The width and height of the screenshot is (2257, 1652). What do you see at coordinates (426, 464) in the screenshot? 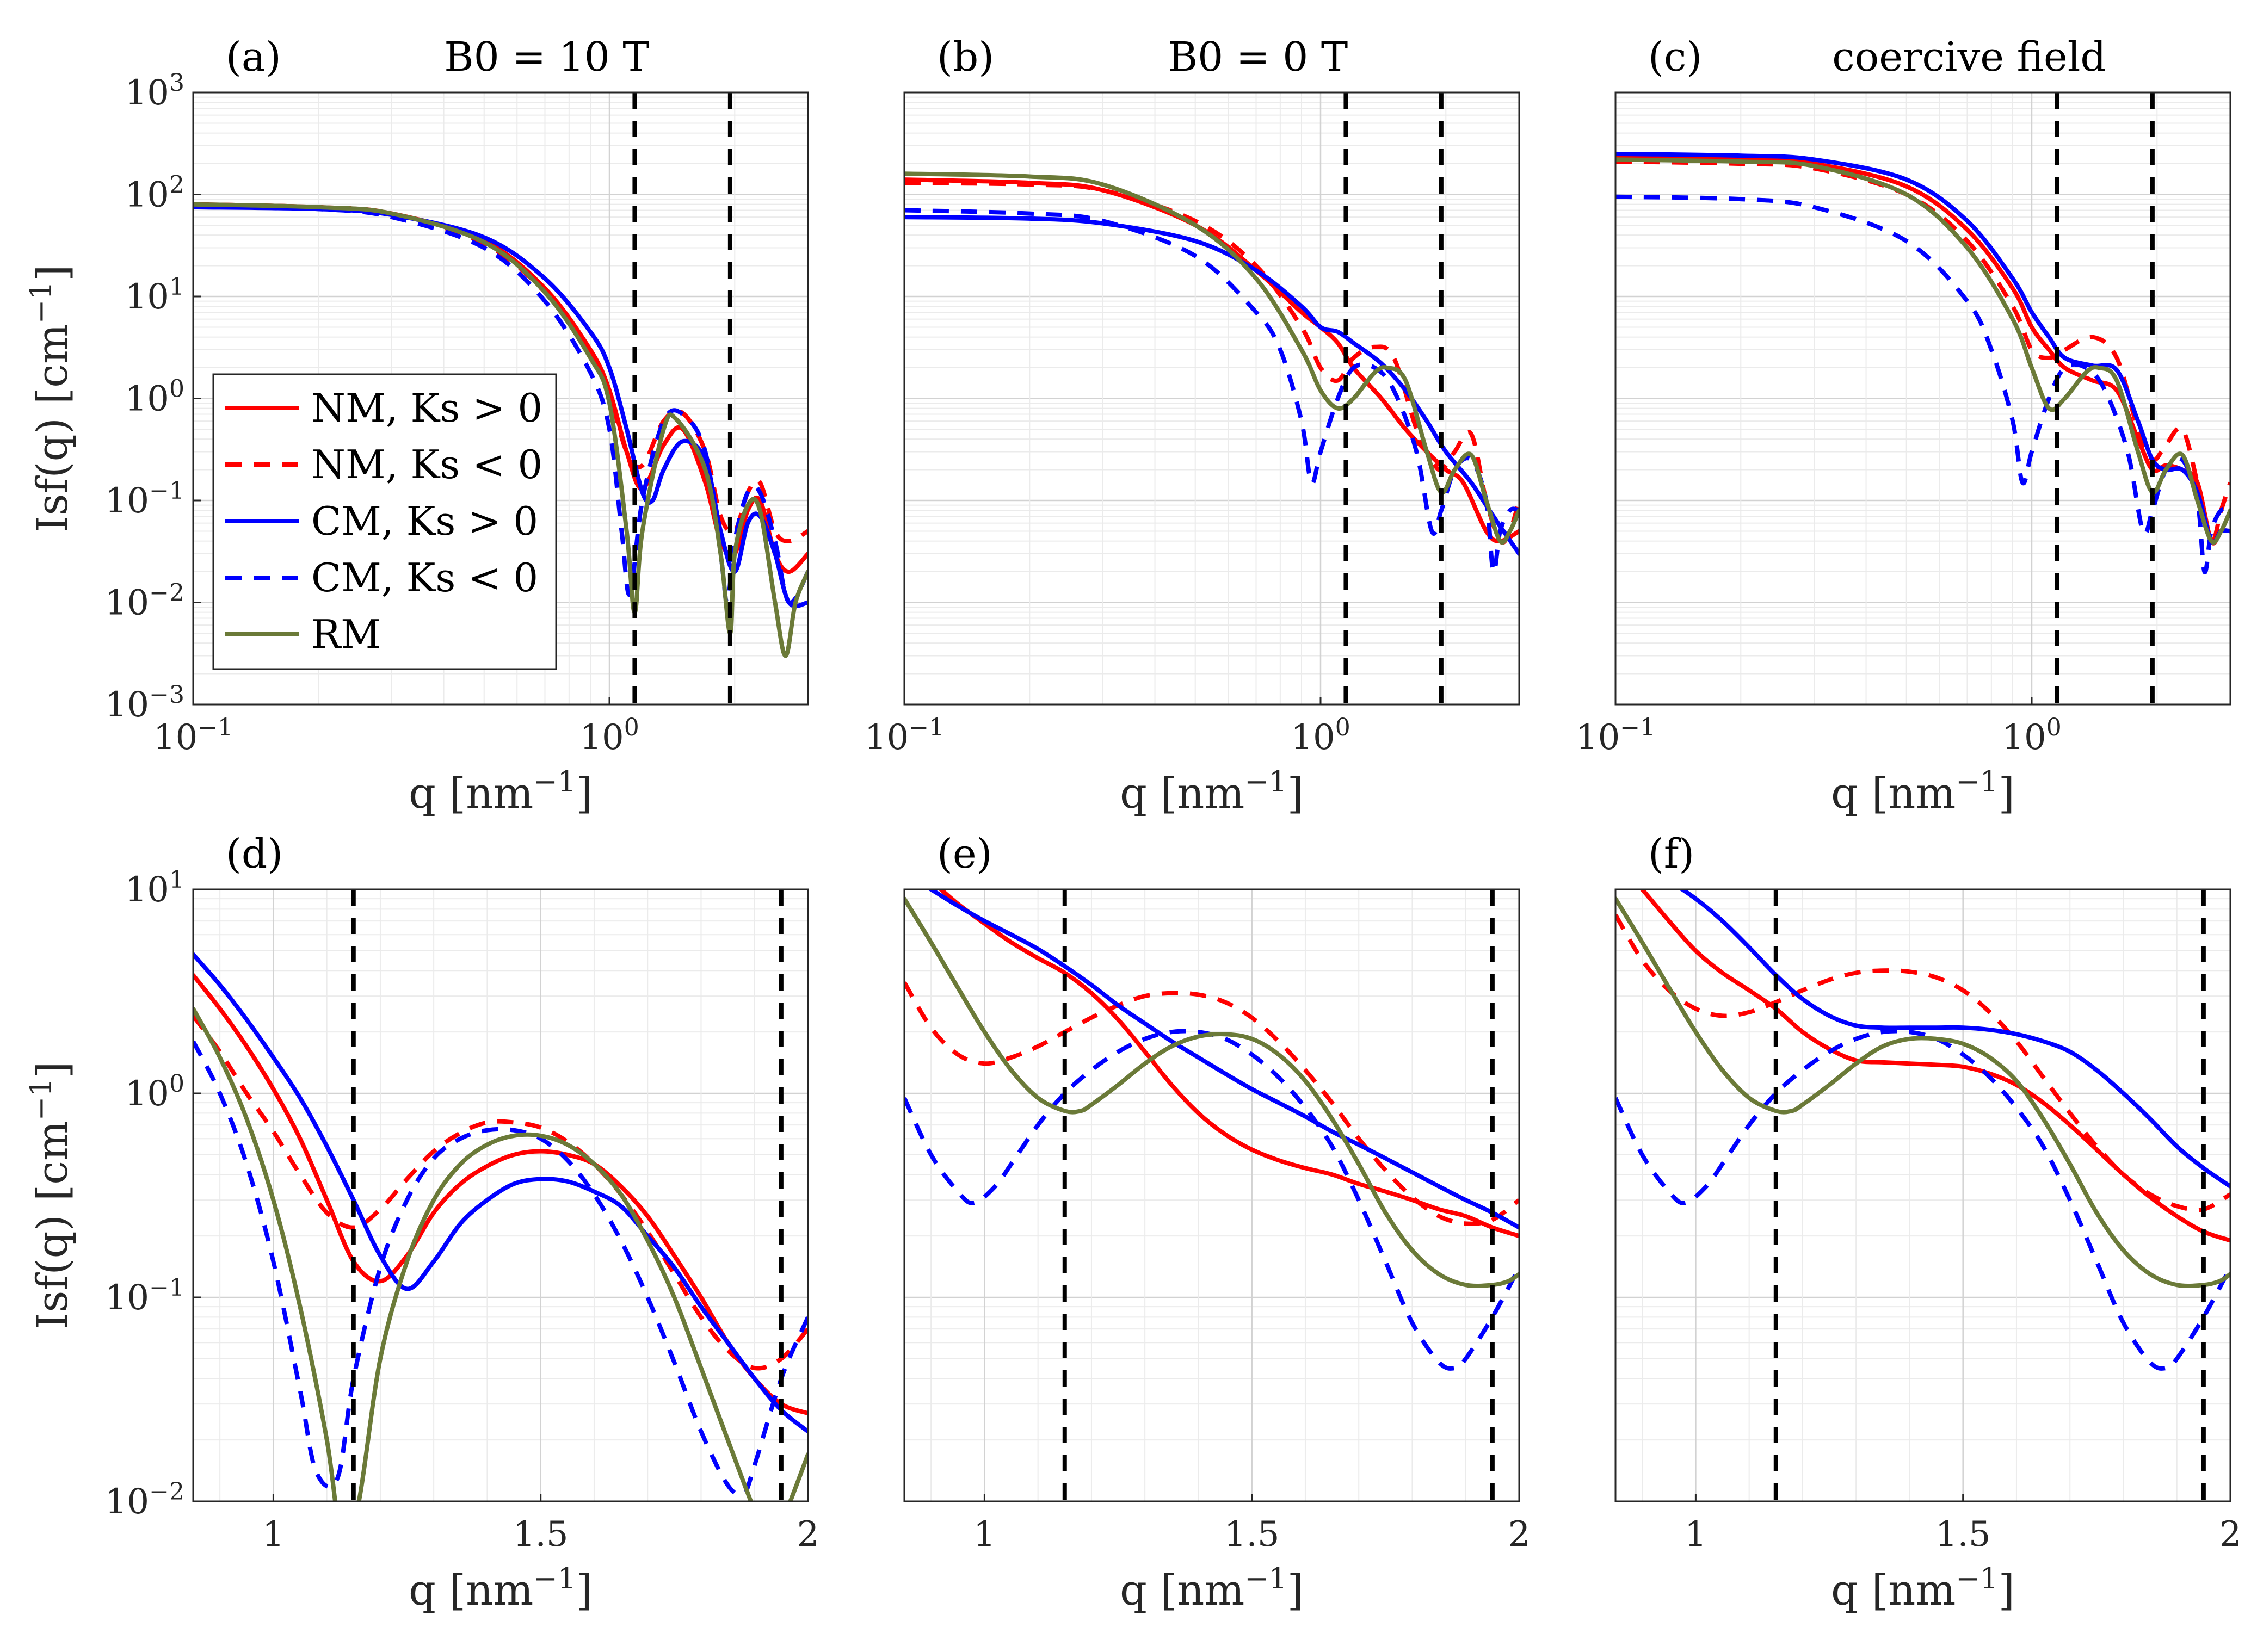
I see `legend-label: NM, Ks < 0` at bounding box center [426, 464].